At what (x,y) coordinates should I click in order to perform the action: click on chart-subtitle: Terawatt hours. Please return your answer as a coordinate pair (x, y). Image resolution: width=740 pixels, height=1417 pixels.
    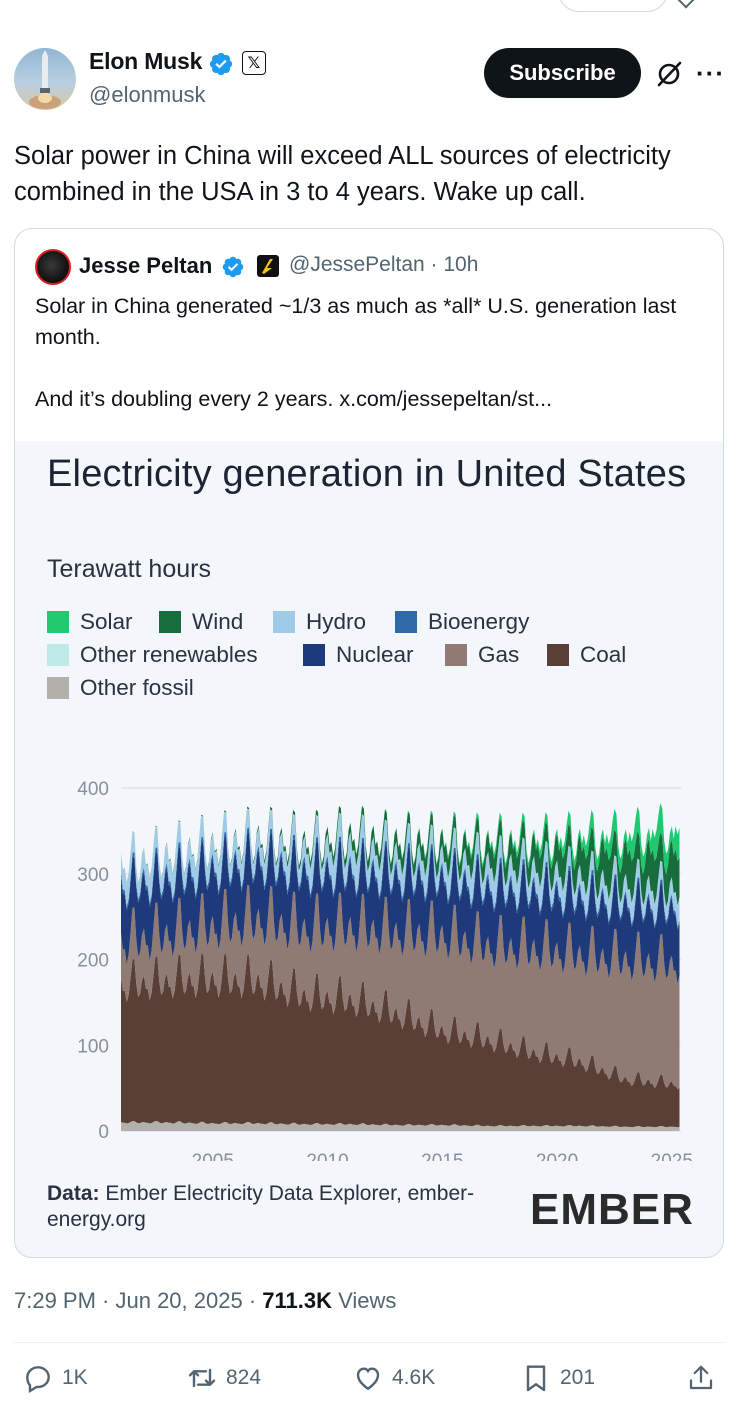
    Looking at the image, I should click on (129, 569).